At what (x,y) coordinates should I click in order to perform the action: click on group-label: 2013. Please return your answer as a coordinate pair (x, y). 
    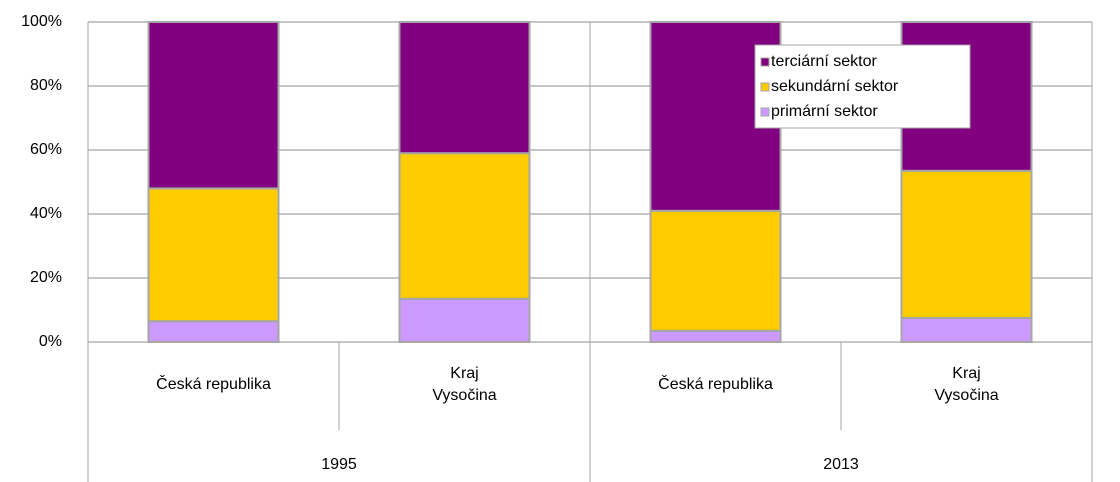
    Looking at the image, I should click on (841, 464).